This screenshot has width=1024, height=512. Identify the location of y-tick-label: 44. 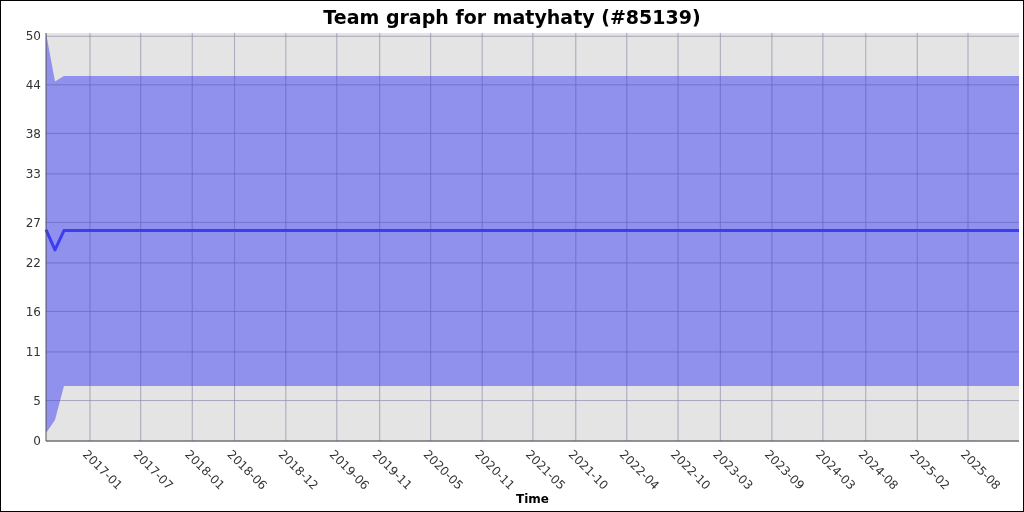
(33, 85).